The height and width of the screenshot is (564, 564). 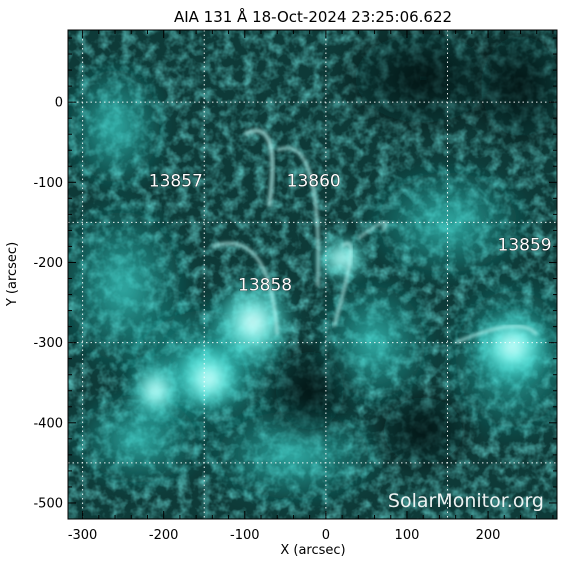 I want to click on watermark: SolarMonitor.org, so click(x=466, y=501).